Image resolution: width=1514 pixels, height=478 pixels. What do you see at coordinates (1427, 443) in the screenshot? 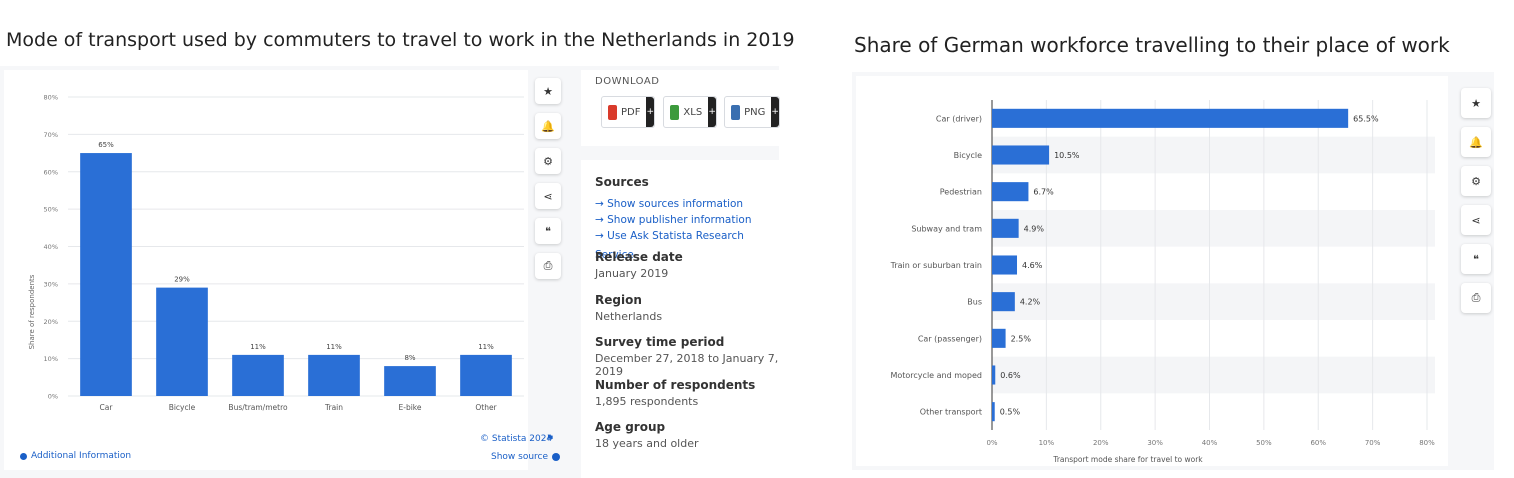
I see `x-tick-label: 80%` at bounding box center [1427, 443].